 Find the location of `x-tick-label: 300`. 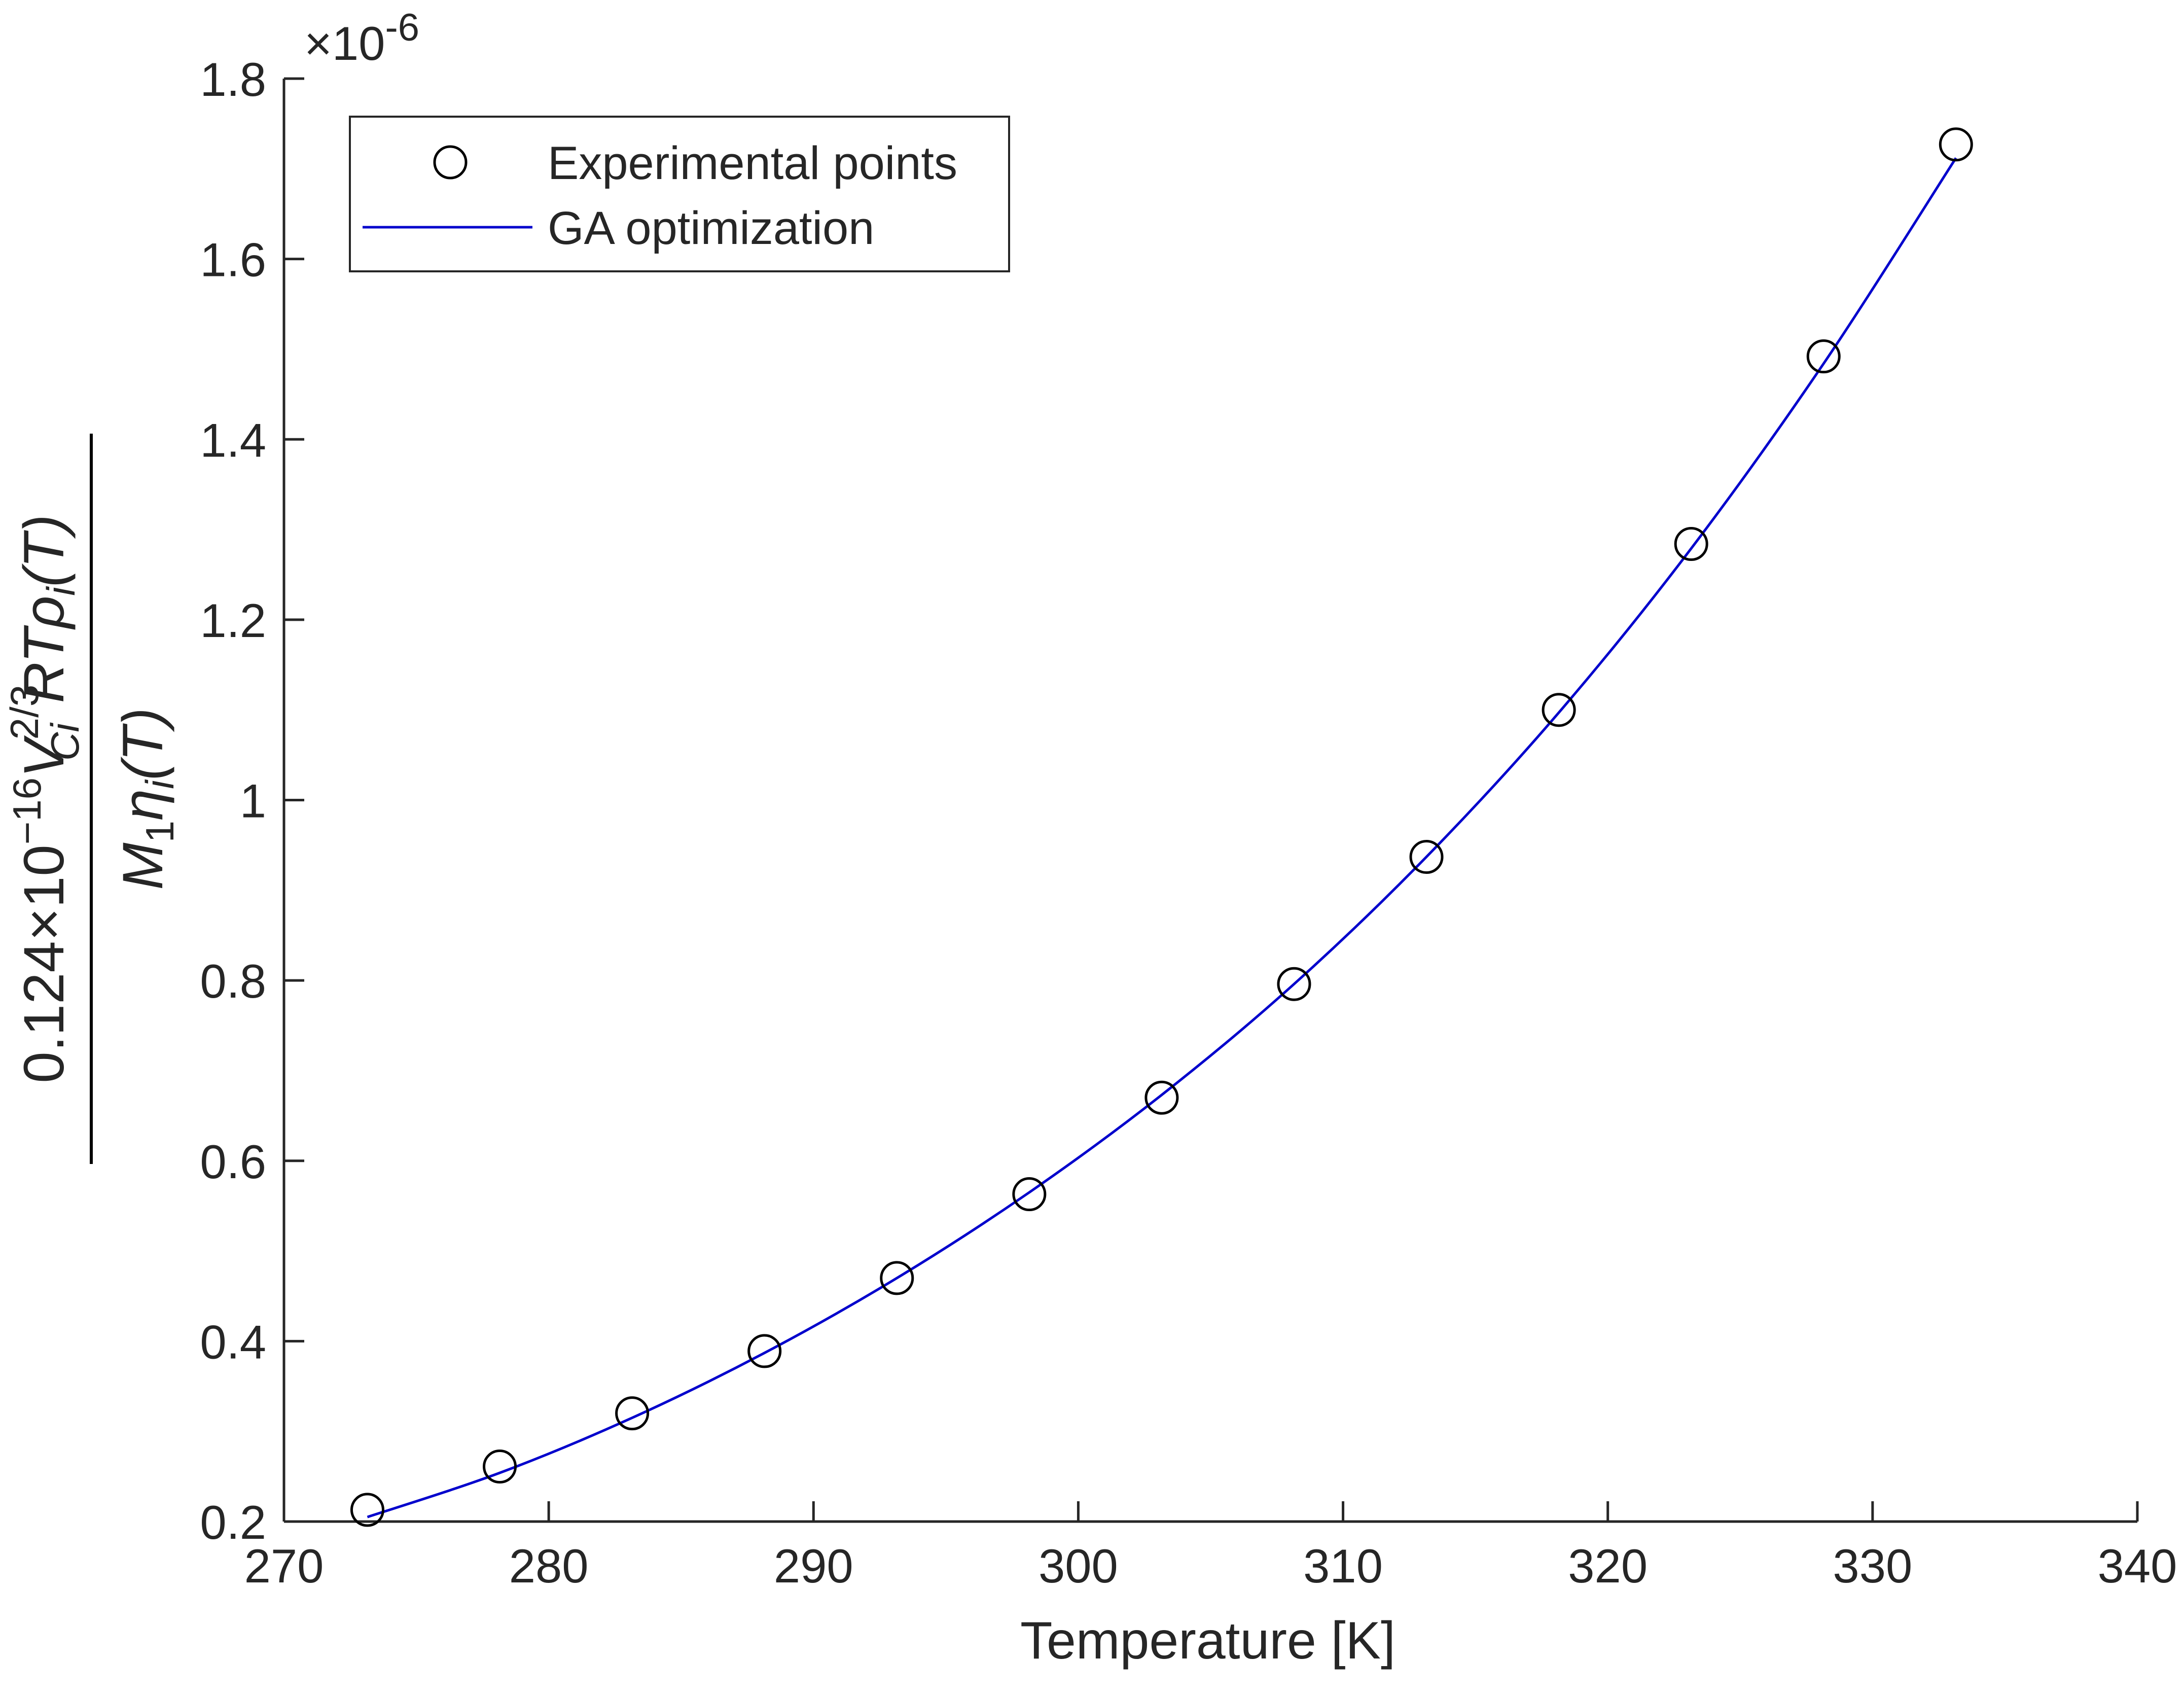

x-tick-label: 300 is located at coordinates (1078, 1566).